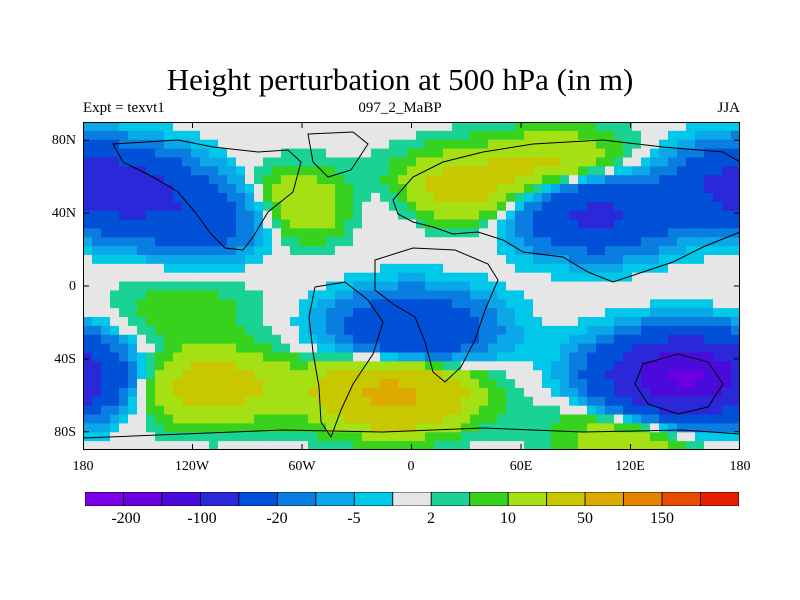 The image size is (800, 600). What do you see at coordinates (662, 518) in the screenshot?
I see `cbar-label-150: 150` at bounding box center [662, 518].